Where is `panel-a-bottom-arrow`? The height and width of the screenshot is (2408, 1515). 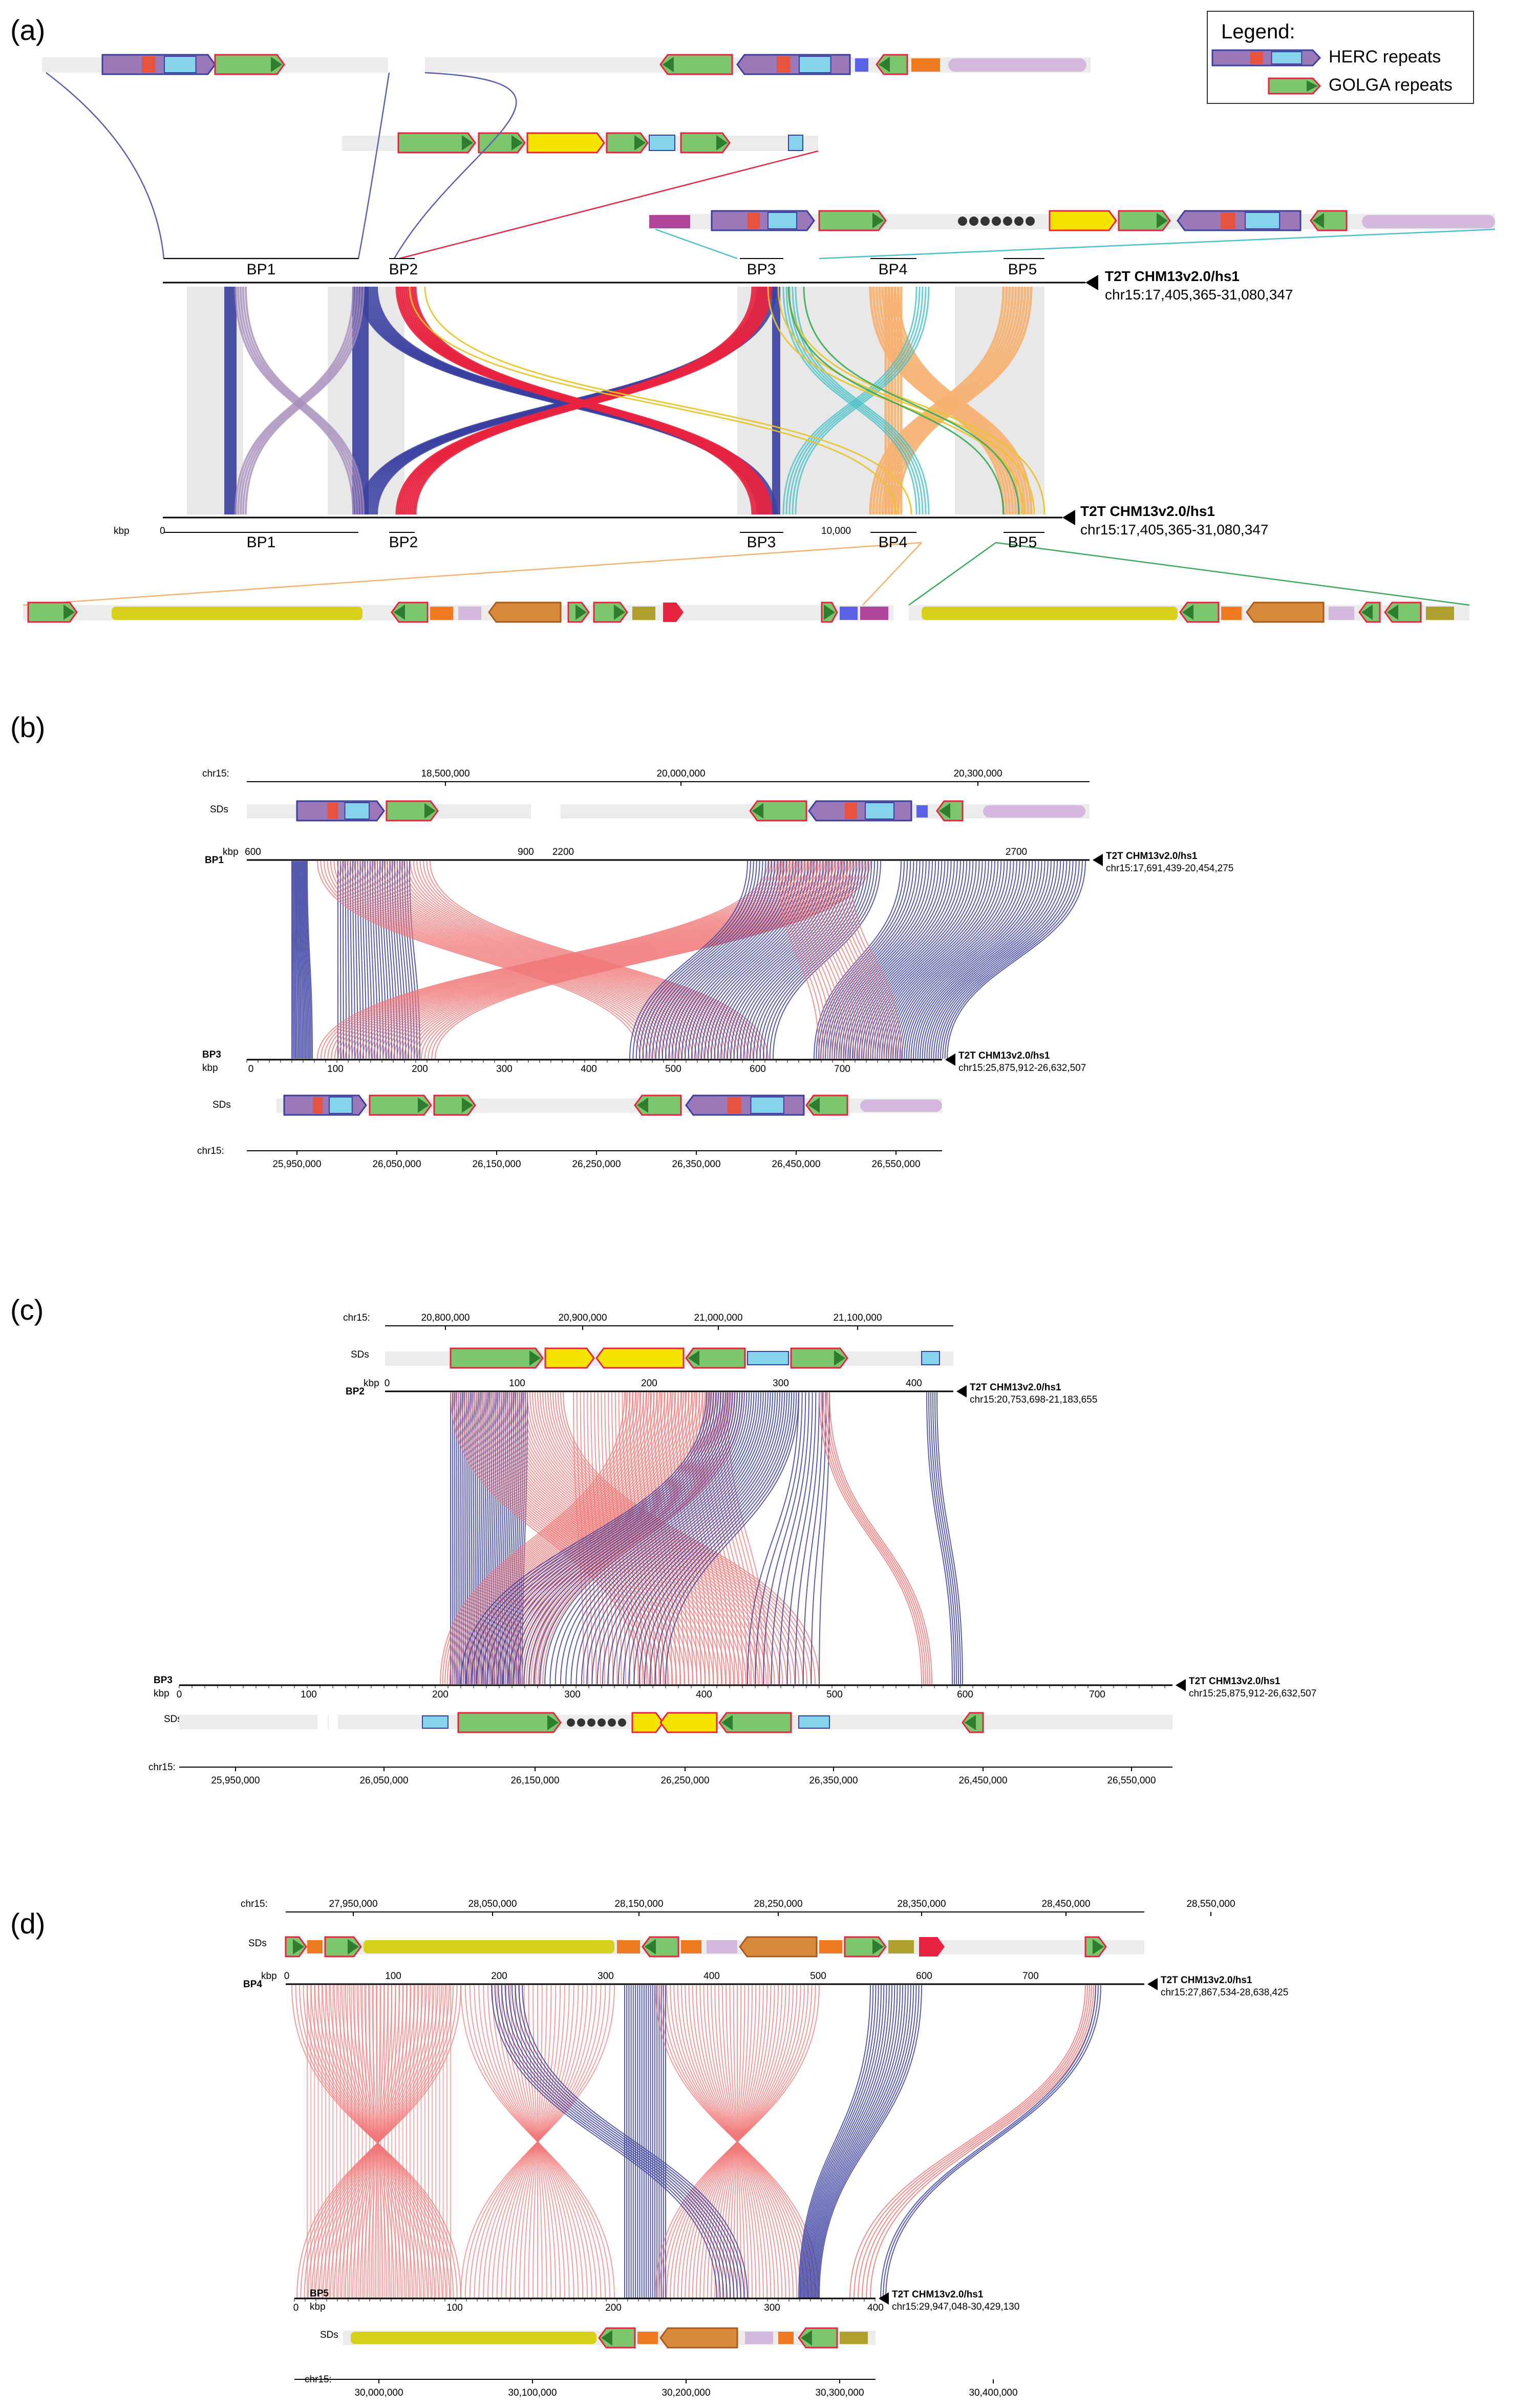
panel-a-bottom-arrow is located at coordinates (1068, 517).